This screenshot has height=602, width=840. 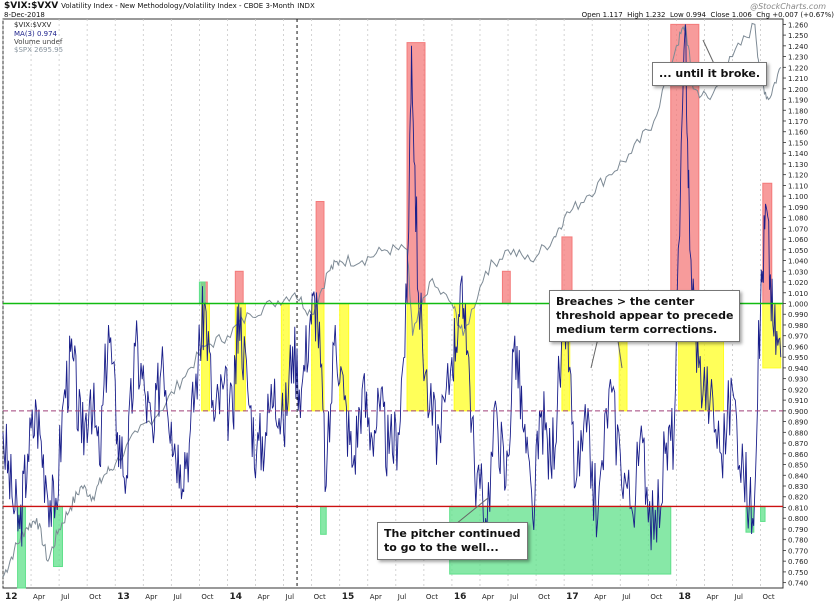 I want to click on y-tick-label: 0.870, so click(x=798, y=444).